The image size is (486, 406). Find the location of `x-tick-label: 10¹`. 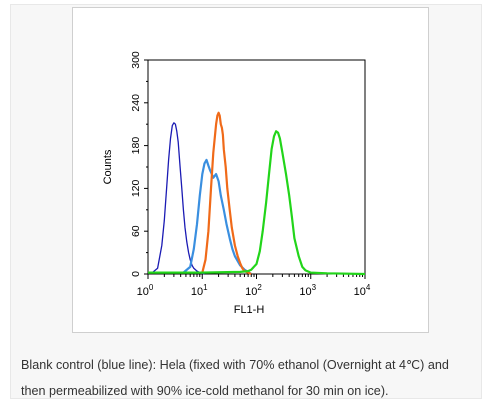

x-tick-label: 10¹ is located at coordinates (199, 290).